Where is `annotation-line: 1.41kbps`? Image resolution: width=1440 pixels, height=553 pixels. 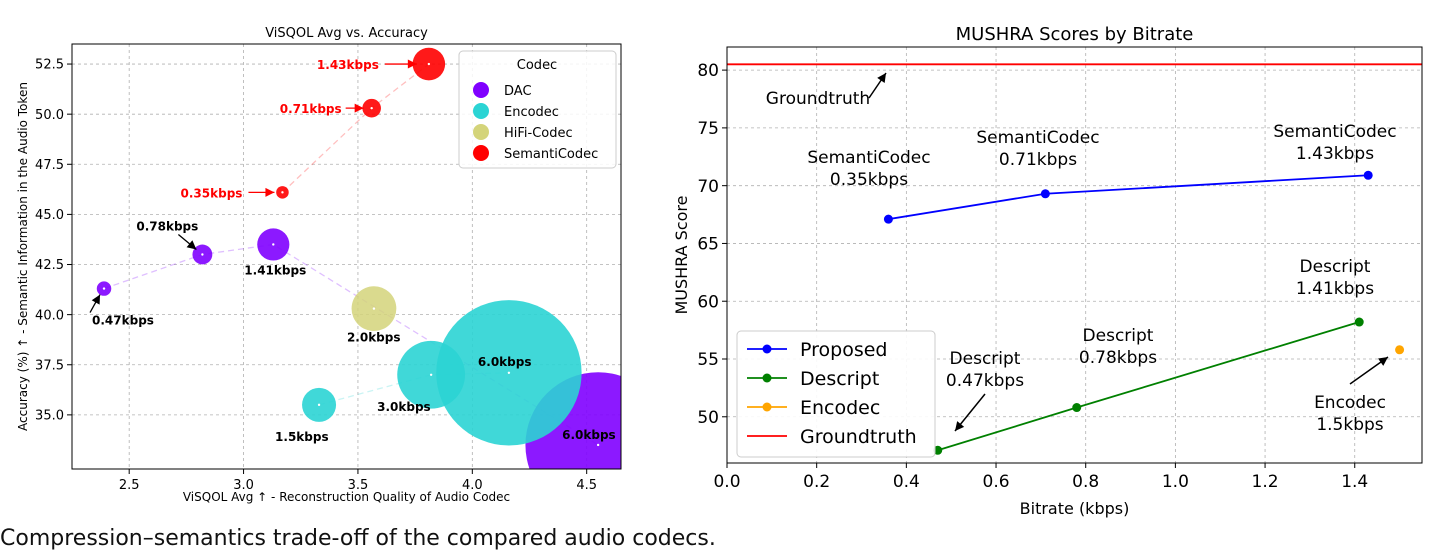
annotation-line: 1.41kbps is located at coordinates (1335, 289).